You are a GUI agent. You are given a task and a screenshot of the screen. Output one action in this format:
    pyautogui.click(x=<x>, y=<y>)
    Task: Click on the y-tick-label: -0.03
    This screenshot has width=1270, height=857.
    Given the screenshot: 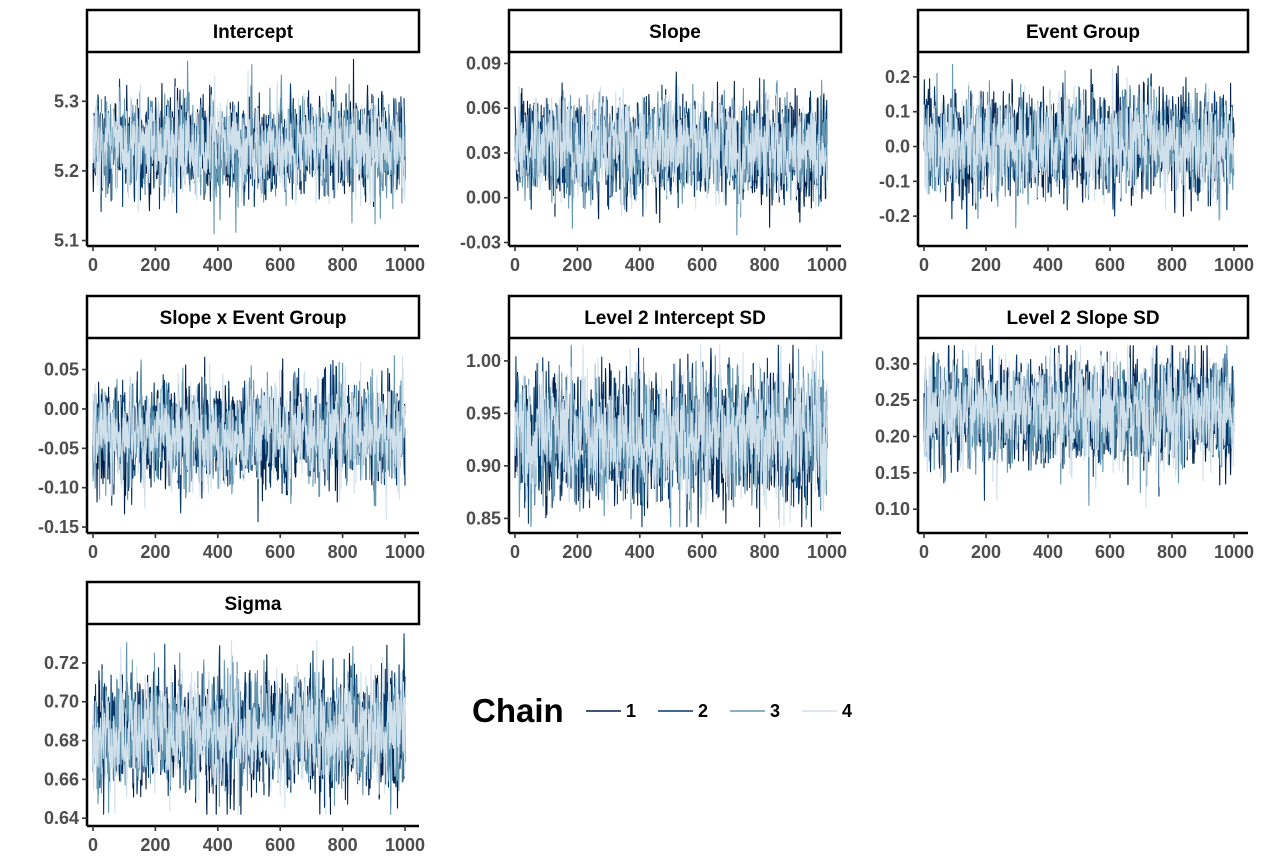 What is the action you would take?
    pyautogui.click(x=480, y=243)
    